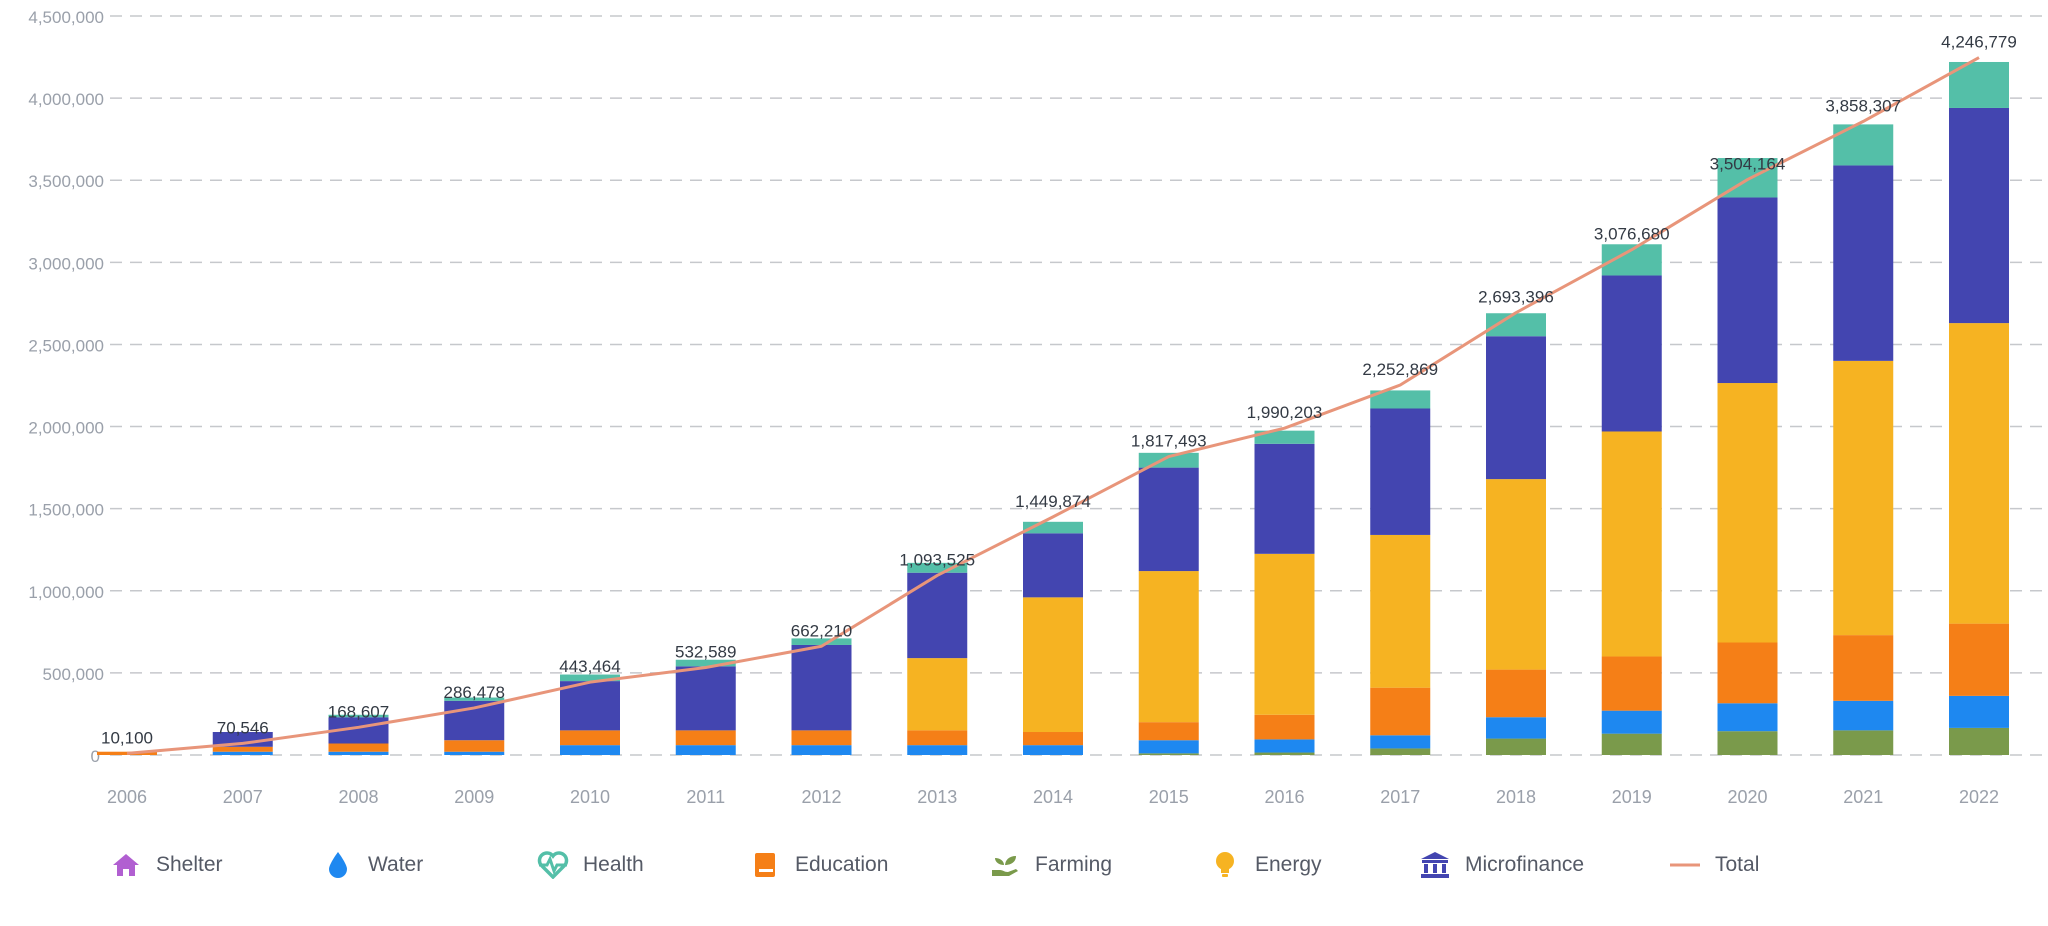 Image resolution: width=2048 pixels, height=926 pixels. What do you see at coordinates (1631, 722) in the screenshot?
I see `bar-segment-water-2019` at bounding box center [1631, 722].